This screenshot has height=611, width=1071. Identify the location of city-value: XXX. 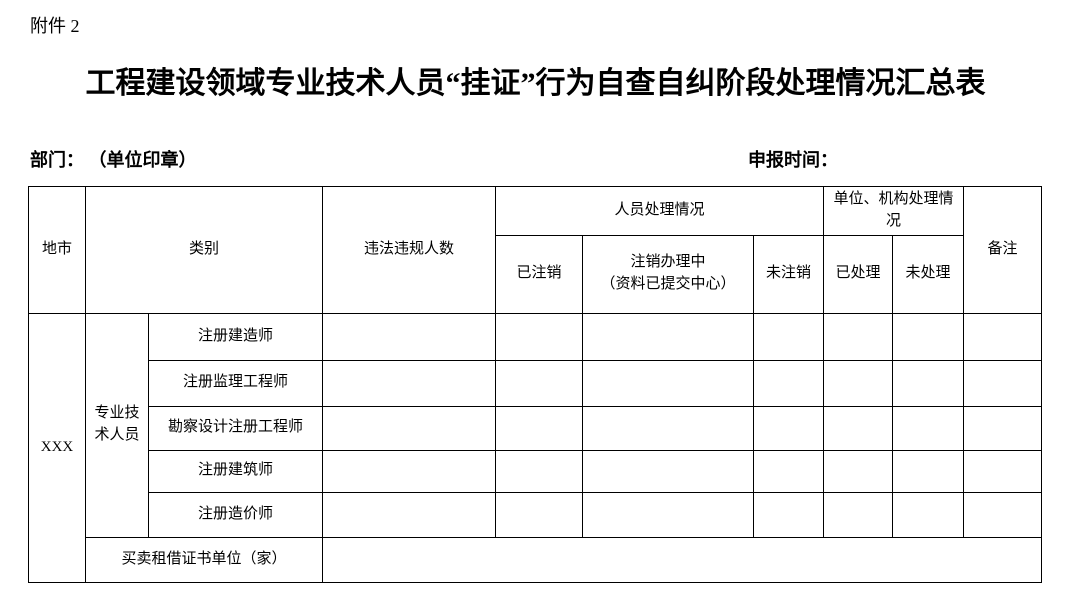
(57, 447).